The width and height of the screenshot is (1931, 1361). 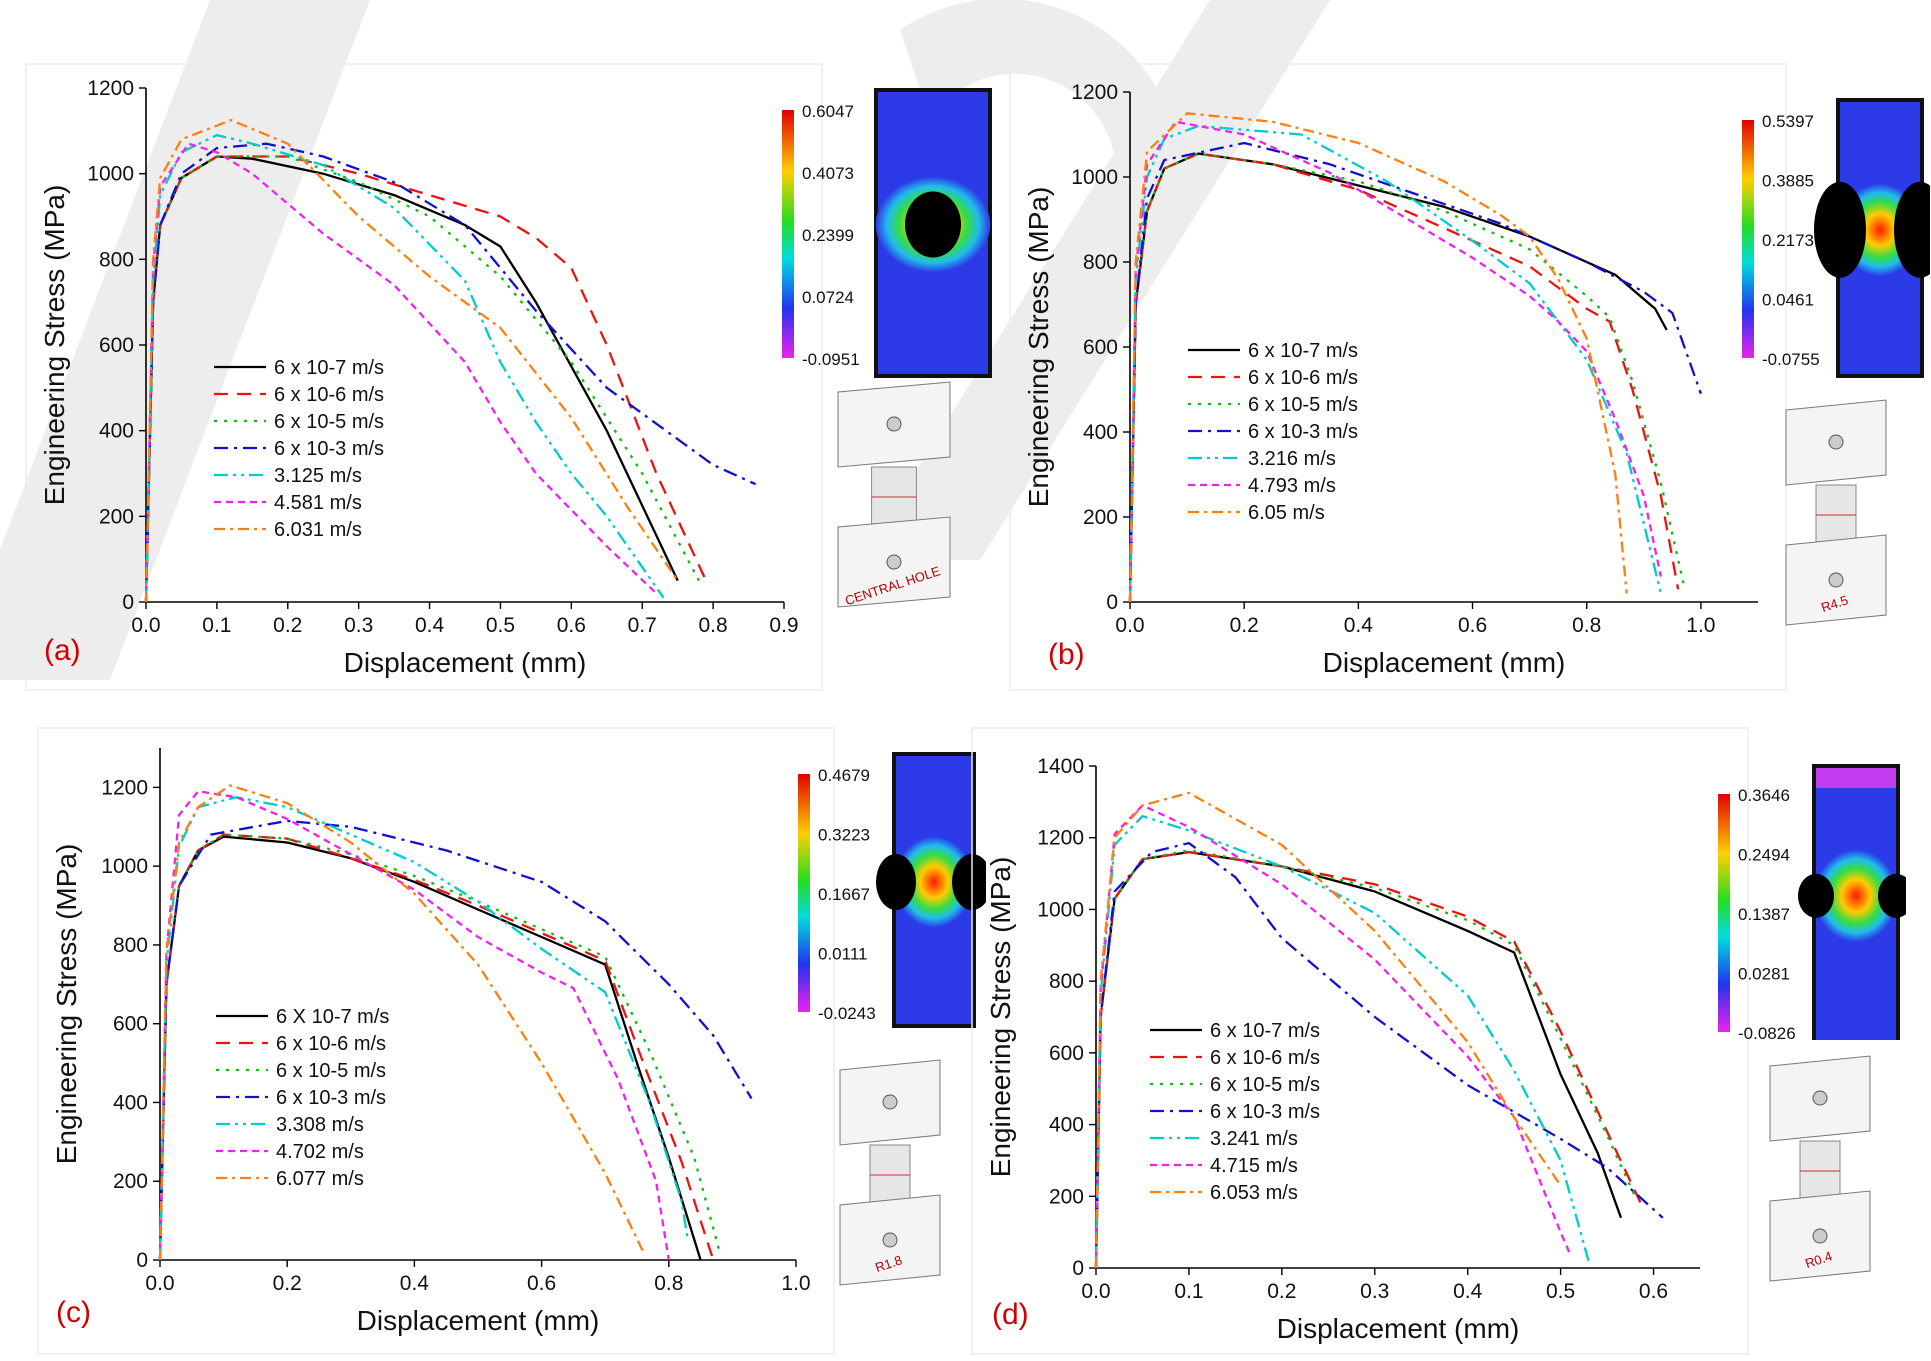 I want to click on specimen-diagram-d: R0.4, so click(x=1820, y=1168).